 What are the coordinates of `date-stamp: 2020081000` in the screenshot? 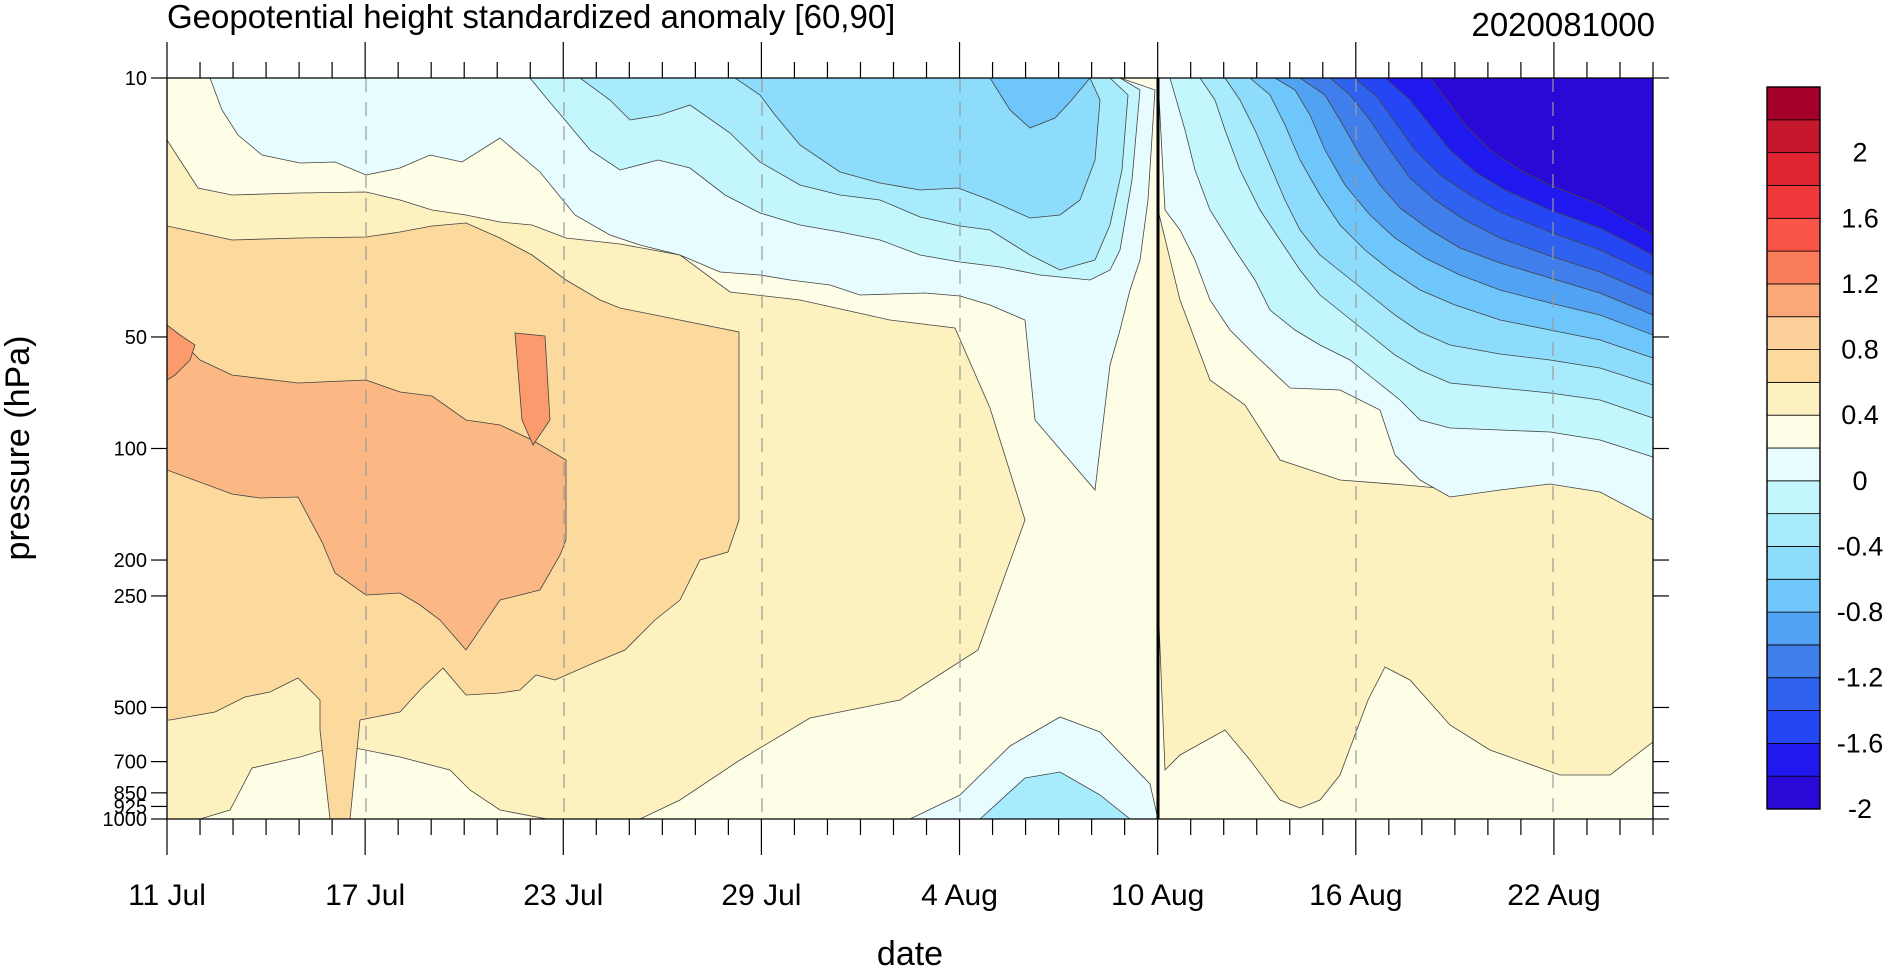 It's located at (1563, 24).